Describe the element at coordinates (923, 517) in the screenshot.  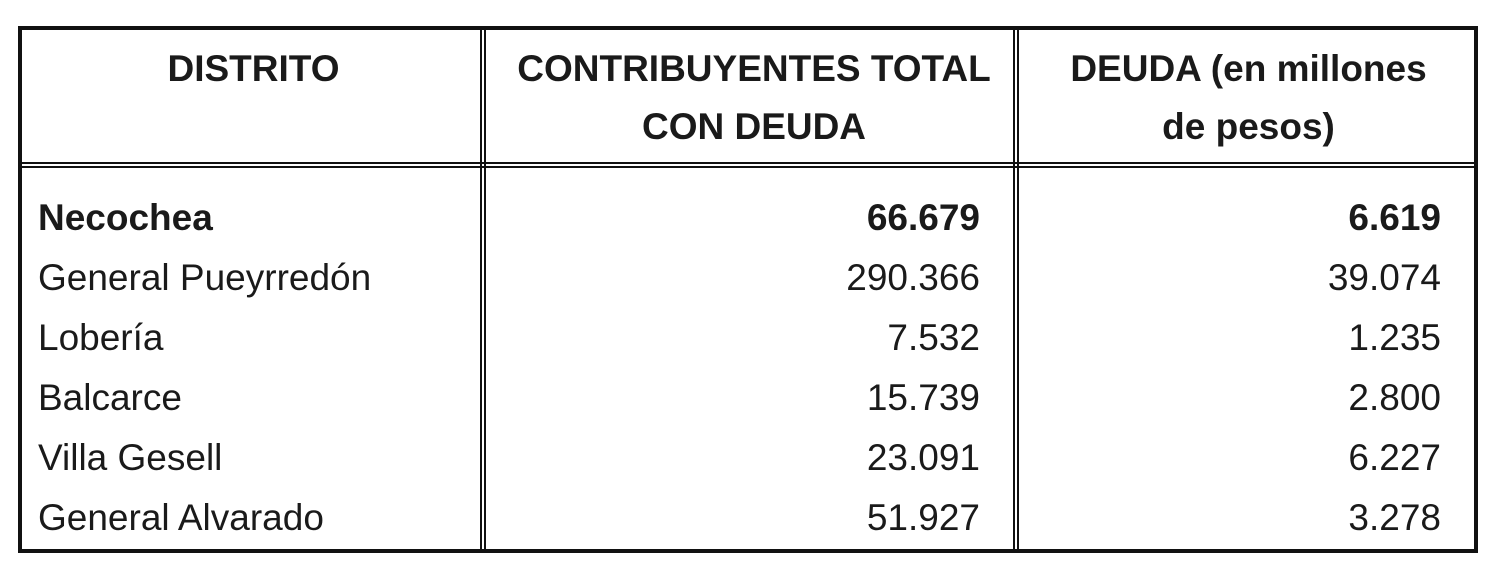
I see `cell-contribuyentes: 51.927` at that location.